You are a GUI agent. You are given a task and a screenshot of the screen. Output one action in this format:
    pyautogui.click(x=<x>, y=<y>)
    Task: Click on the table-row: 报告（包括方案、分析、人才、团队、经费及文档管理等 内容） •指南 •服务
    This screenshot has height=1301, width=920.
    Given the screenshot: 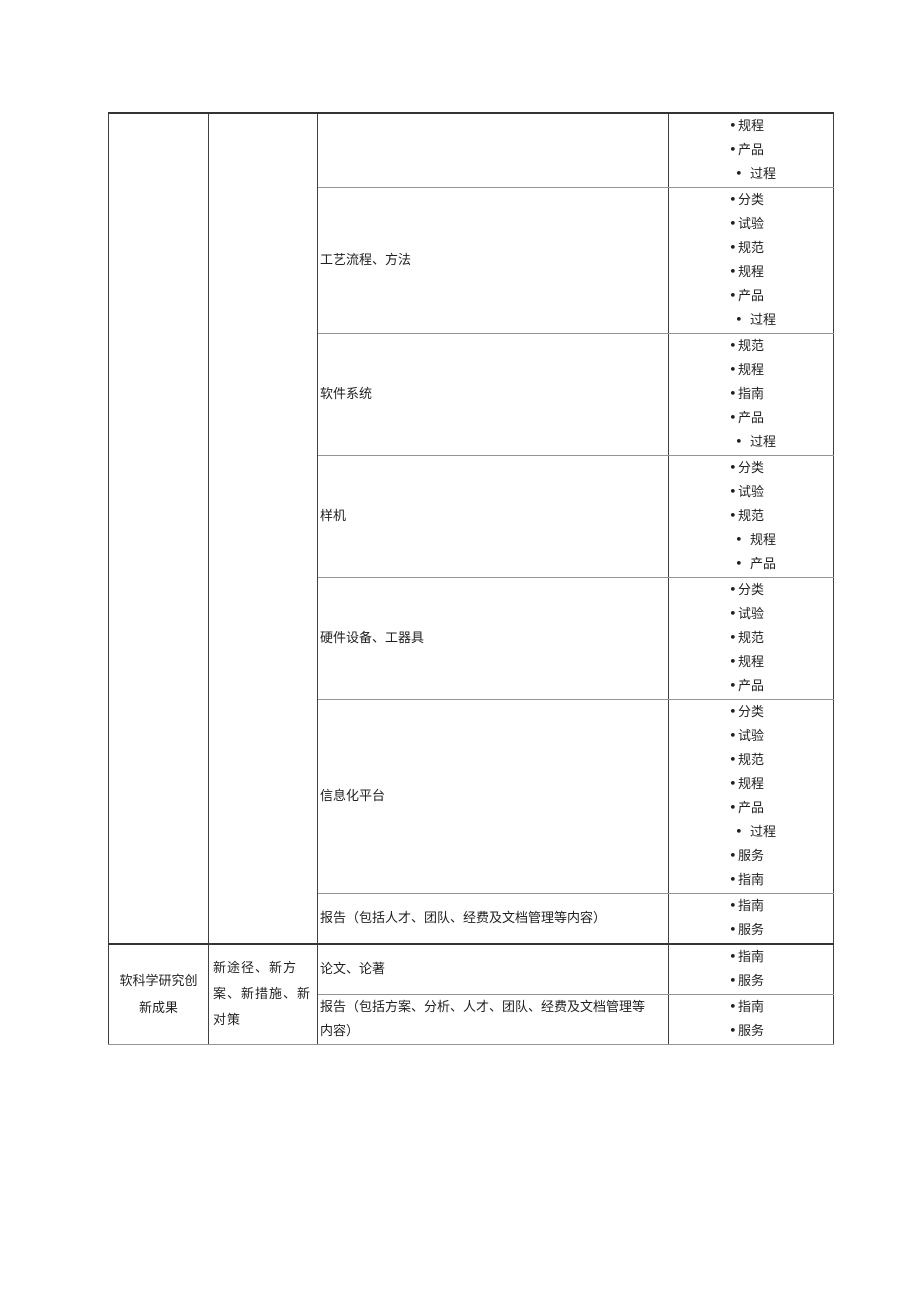 What is the action you would take?
    pyautogui.click(x=471, y=1019)
    